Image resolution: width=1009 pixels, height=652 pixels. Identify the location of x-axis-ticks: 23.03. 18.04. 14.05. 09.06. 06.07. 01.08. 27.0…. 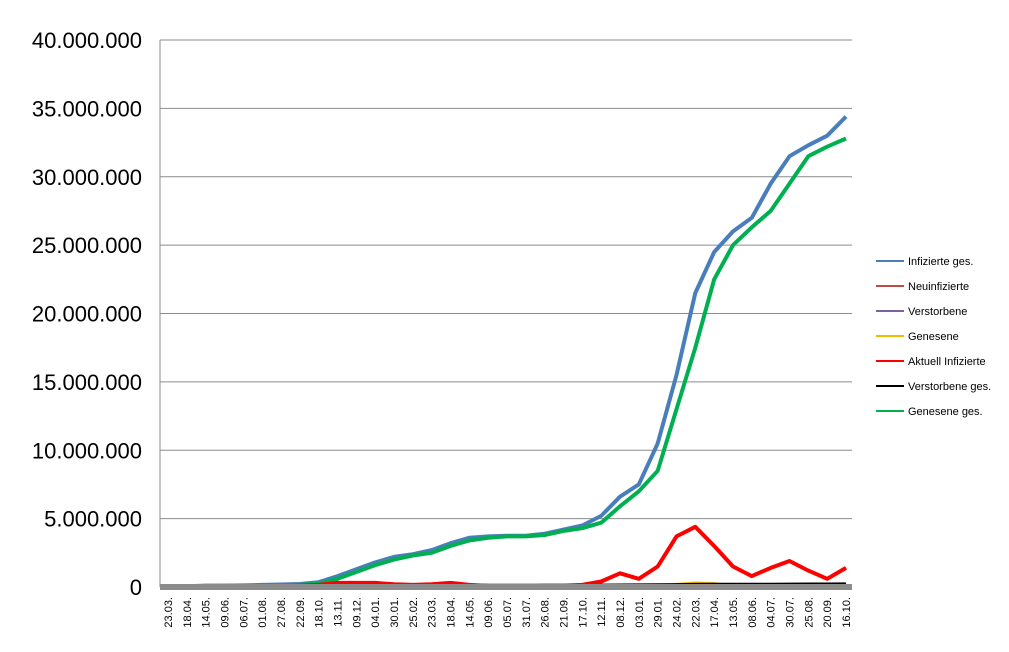
(508, 612).